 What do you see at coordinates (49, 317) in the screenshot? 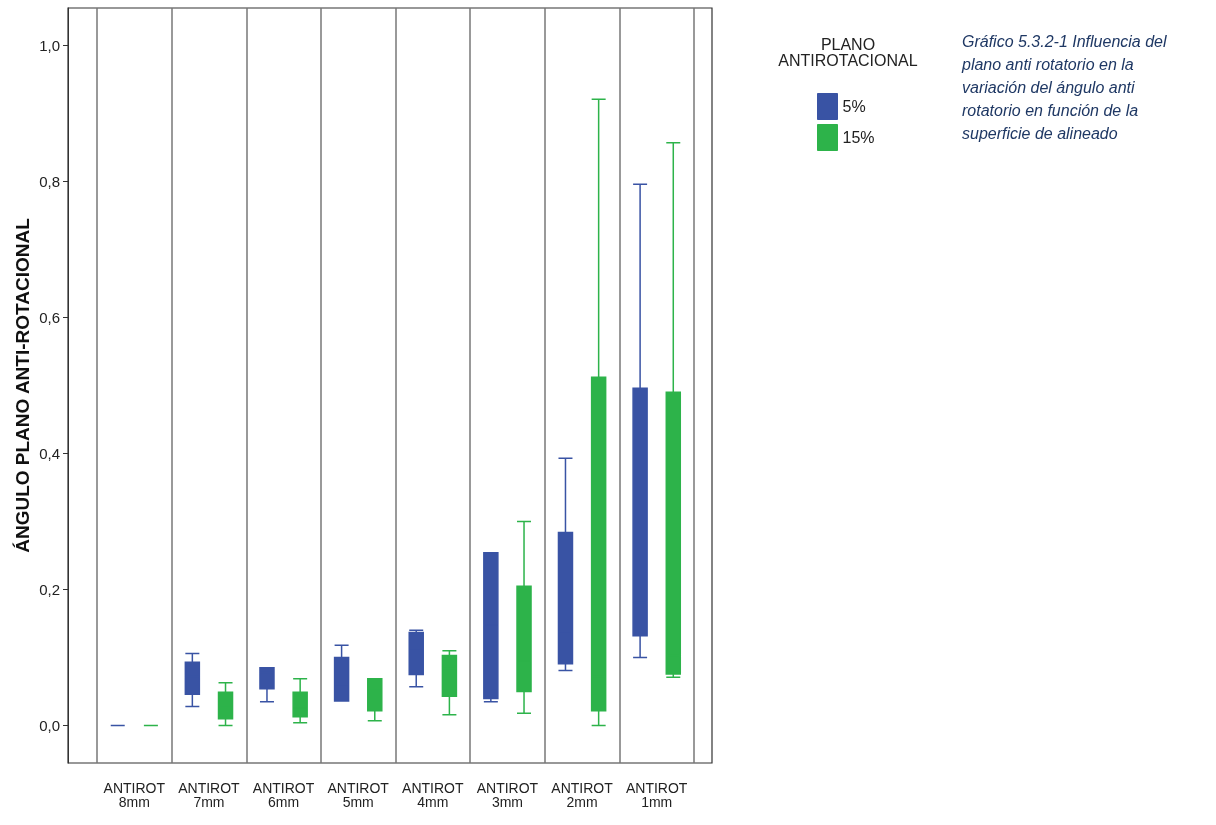
I see `y-tick-label: 0,6` at bounding box center [49, 317].